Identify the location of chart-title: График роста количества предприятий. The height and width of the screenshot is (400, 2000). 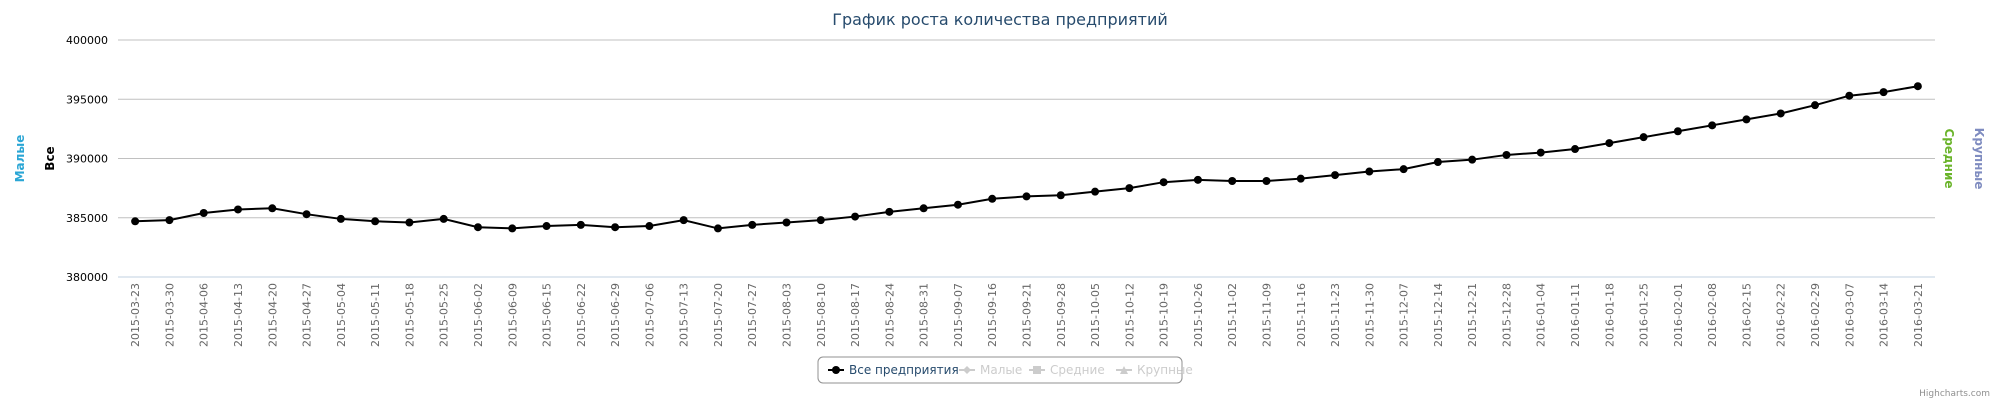
(1000, 19).